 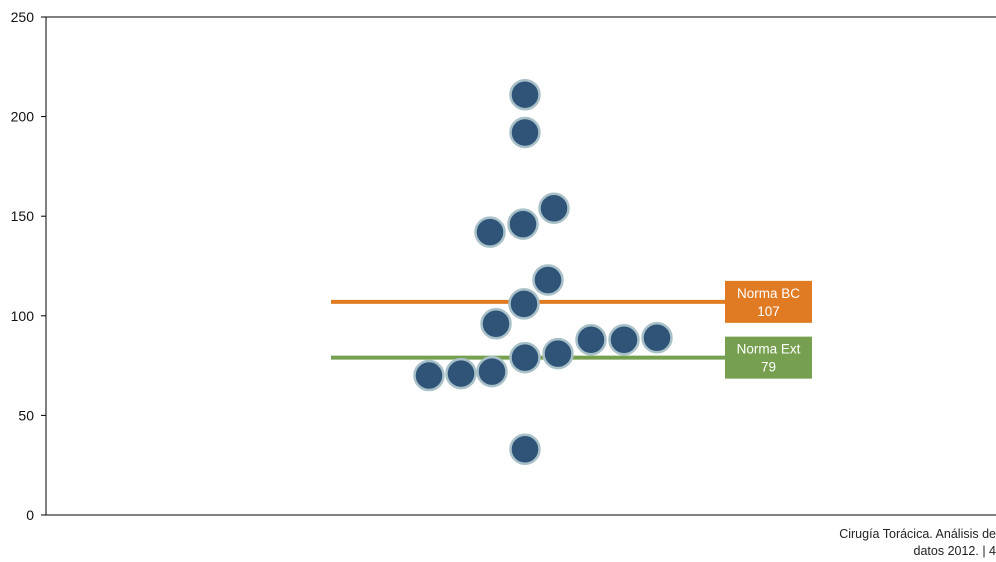 What do you see at coordinates (571, 329) in the screenshot?
I see `reference-lines: Norma BC 107 Norma Ext 79` at bounding box center [571, 329].